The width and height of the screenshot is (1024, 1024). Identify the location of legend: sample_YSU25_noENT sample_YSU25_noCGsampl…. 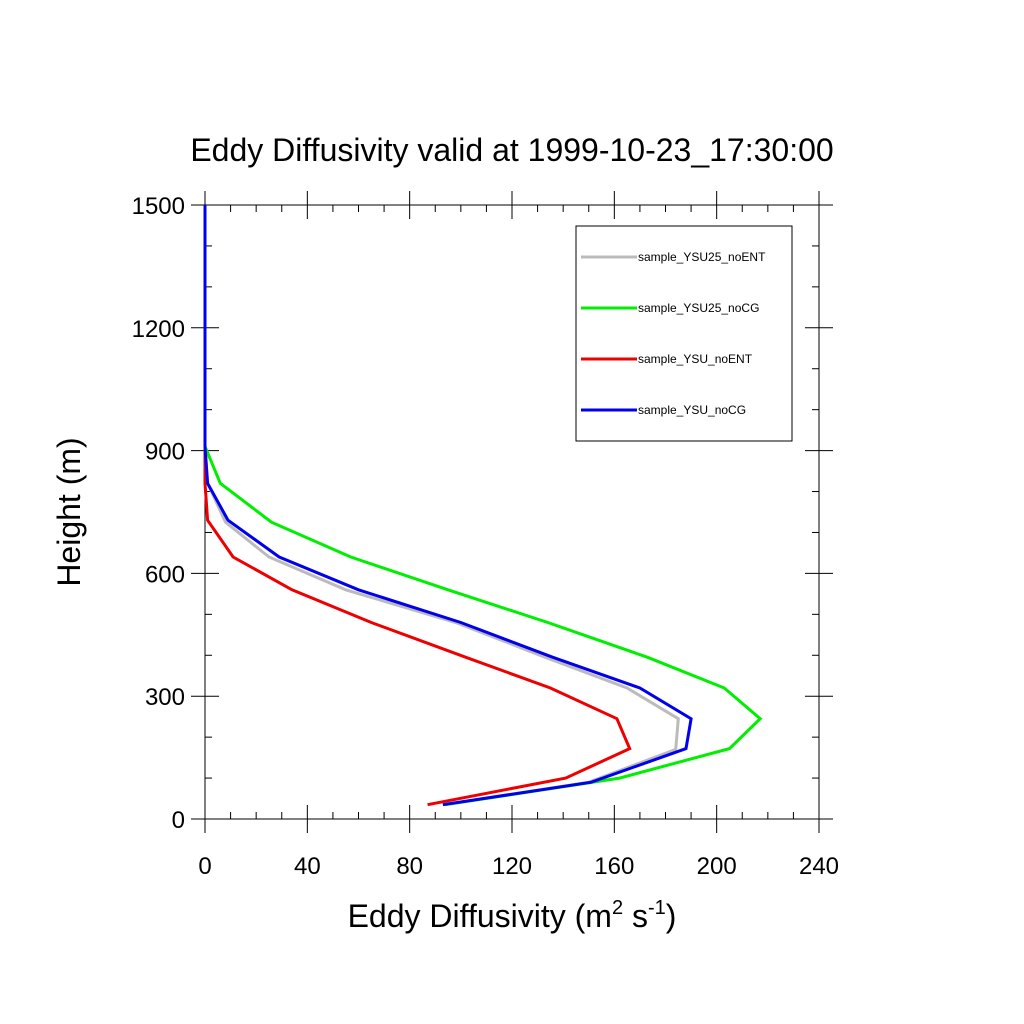
(684, 333).